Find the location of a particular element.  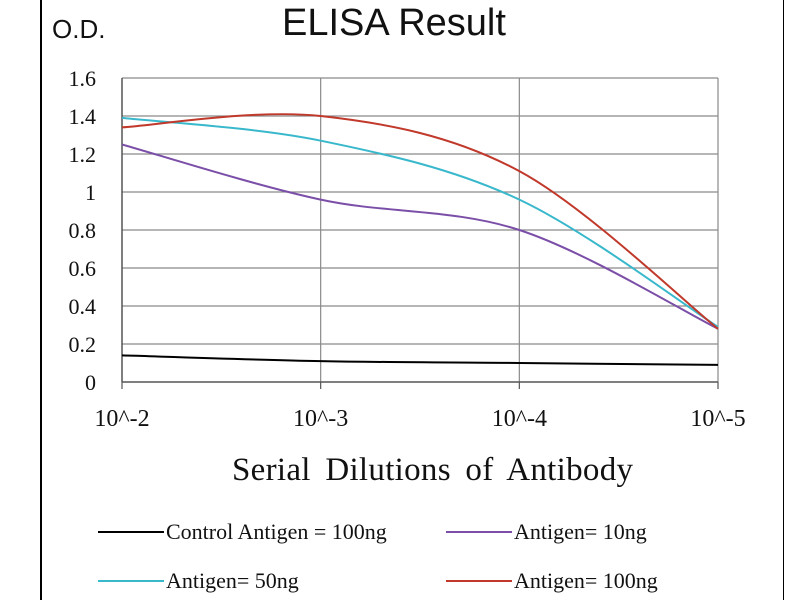

x-tick-label: 10^-4 is located at coordinates (519, 419).